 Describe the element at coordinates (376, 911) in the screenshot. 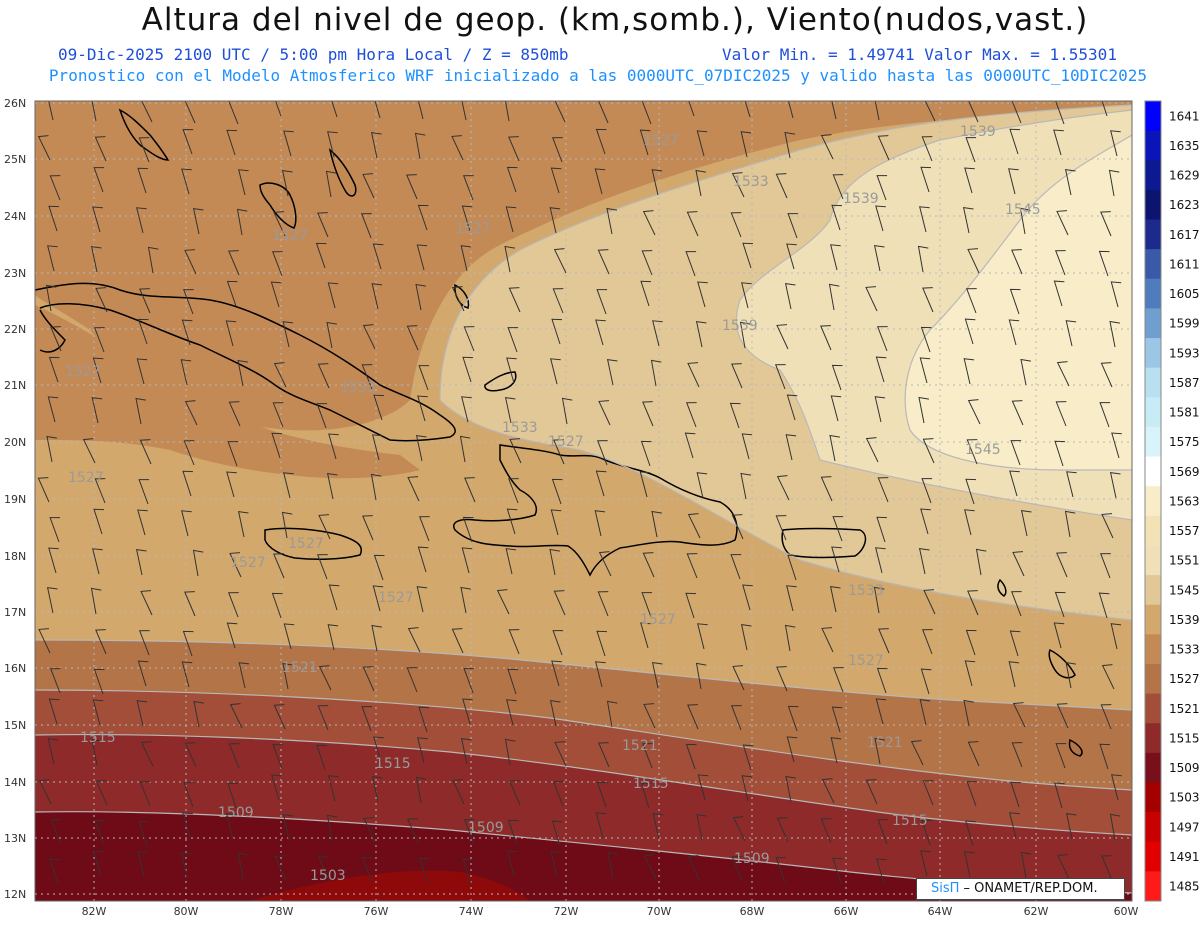

I see `lon-tick-label: 76W` at that location.